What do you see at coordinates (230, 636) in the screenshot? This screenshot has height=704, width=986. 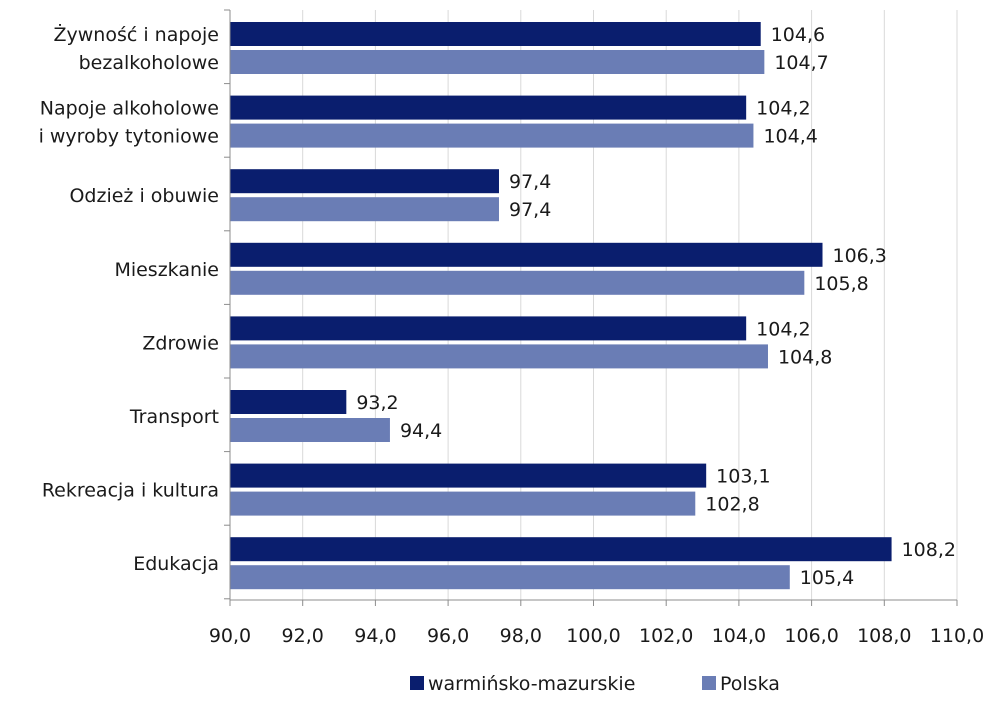 I see `x-tick-label: 90,0` at bounding box center [230, 636].